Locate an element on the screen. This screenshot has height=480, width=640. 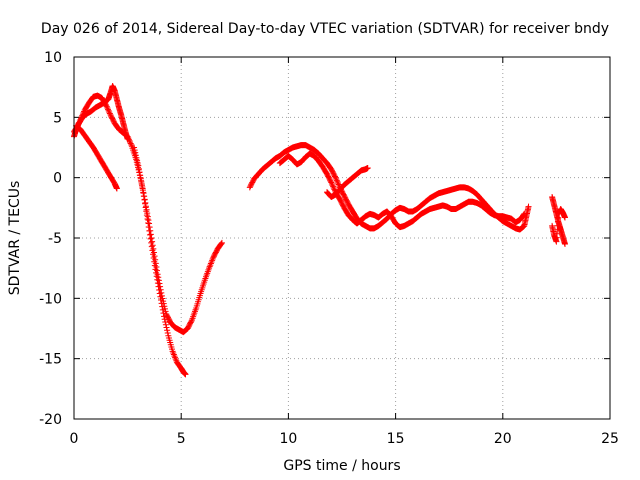
y-tick-label: -20 is located at coordinates (50, 420).